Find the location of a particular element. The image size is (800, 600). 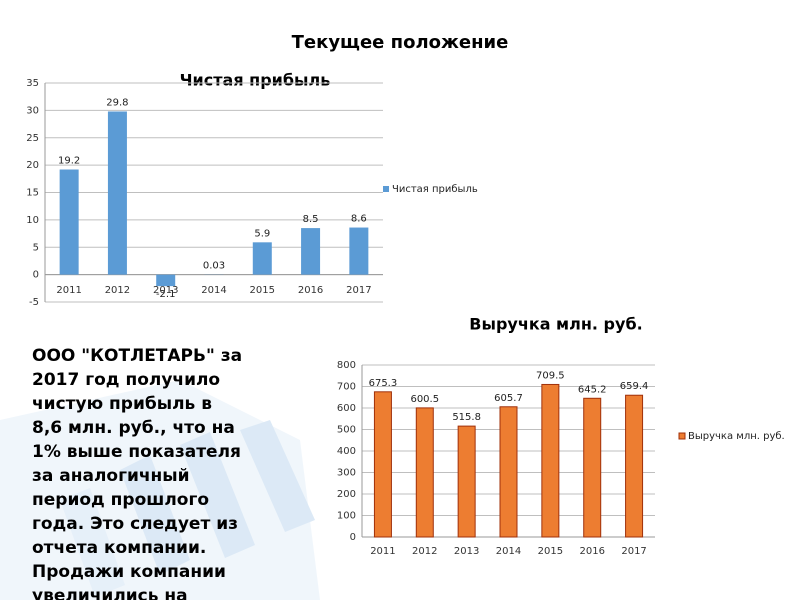

body-text-line: ООО "КОТЛЕТАРЬ" за is located at coordinates (137, 356).